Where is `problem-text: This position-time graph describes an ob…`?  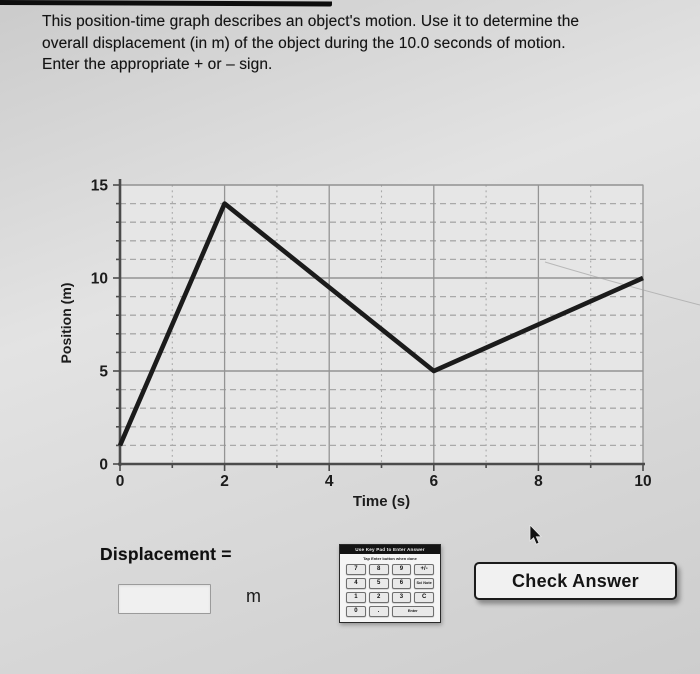
problem-text: This position-time graph describes an ob… is located at coordinates (311, 43).